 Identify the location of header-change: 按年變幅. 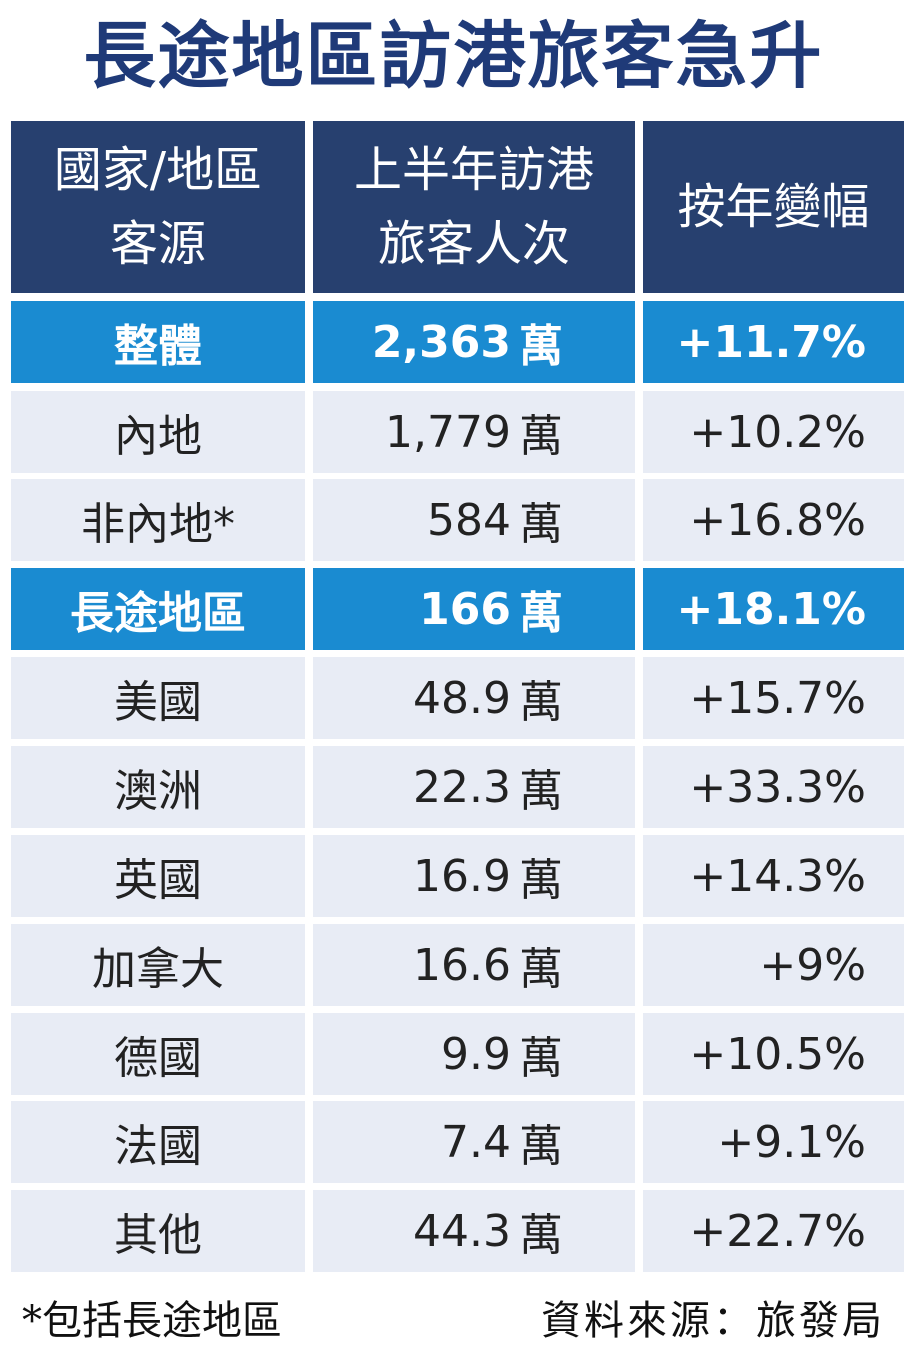
(773, 207).